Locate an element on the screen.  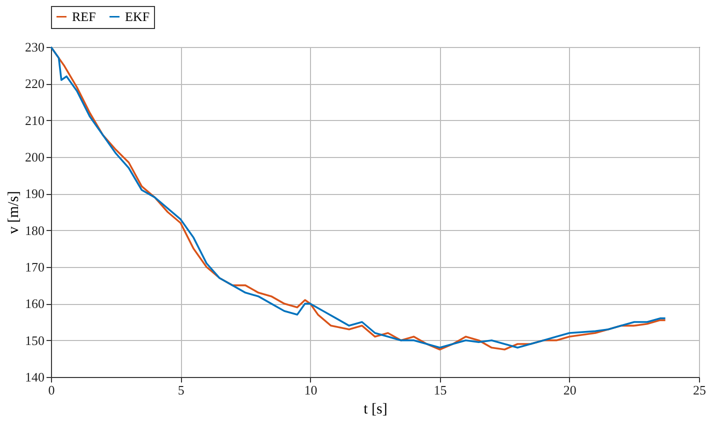
y-tick-label: 220 is located at coordinates (34, 84).